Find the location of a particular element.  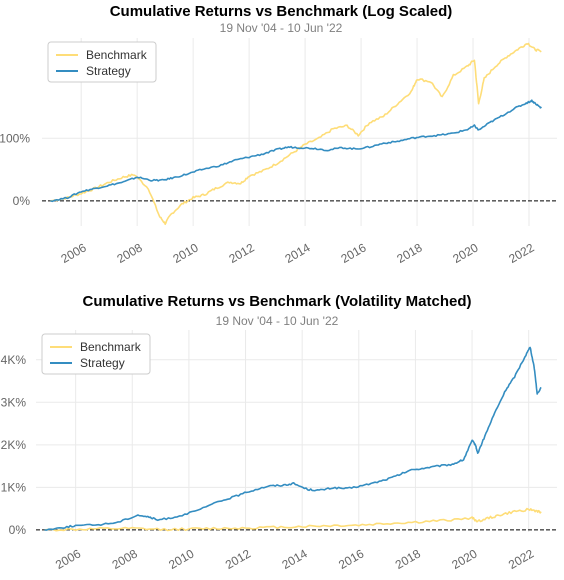

y-tick-label: 2K% is located at coordinates (14, 445).